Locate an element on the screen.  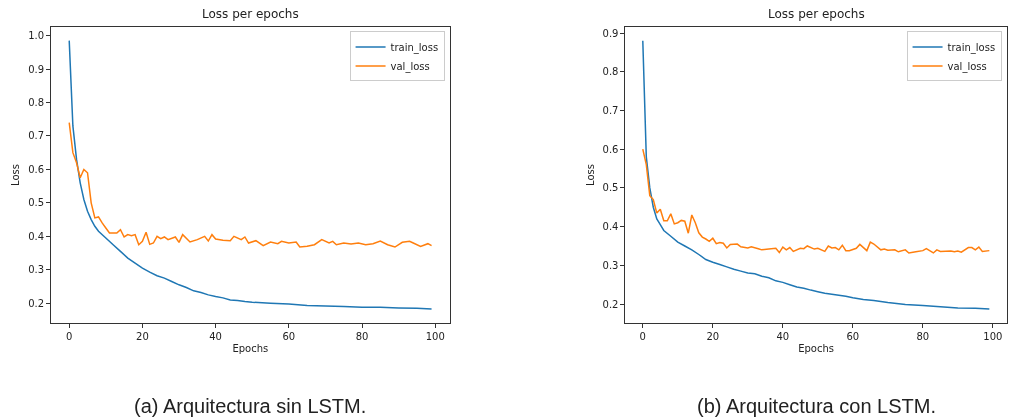
text: (b) Arquitectura con LSTM. is located at coordinates (816, 406).